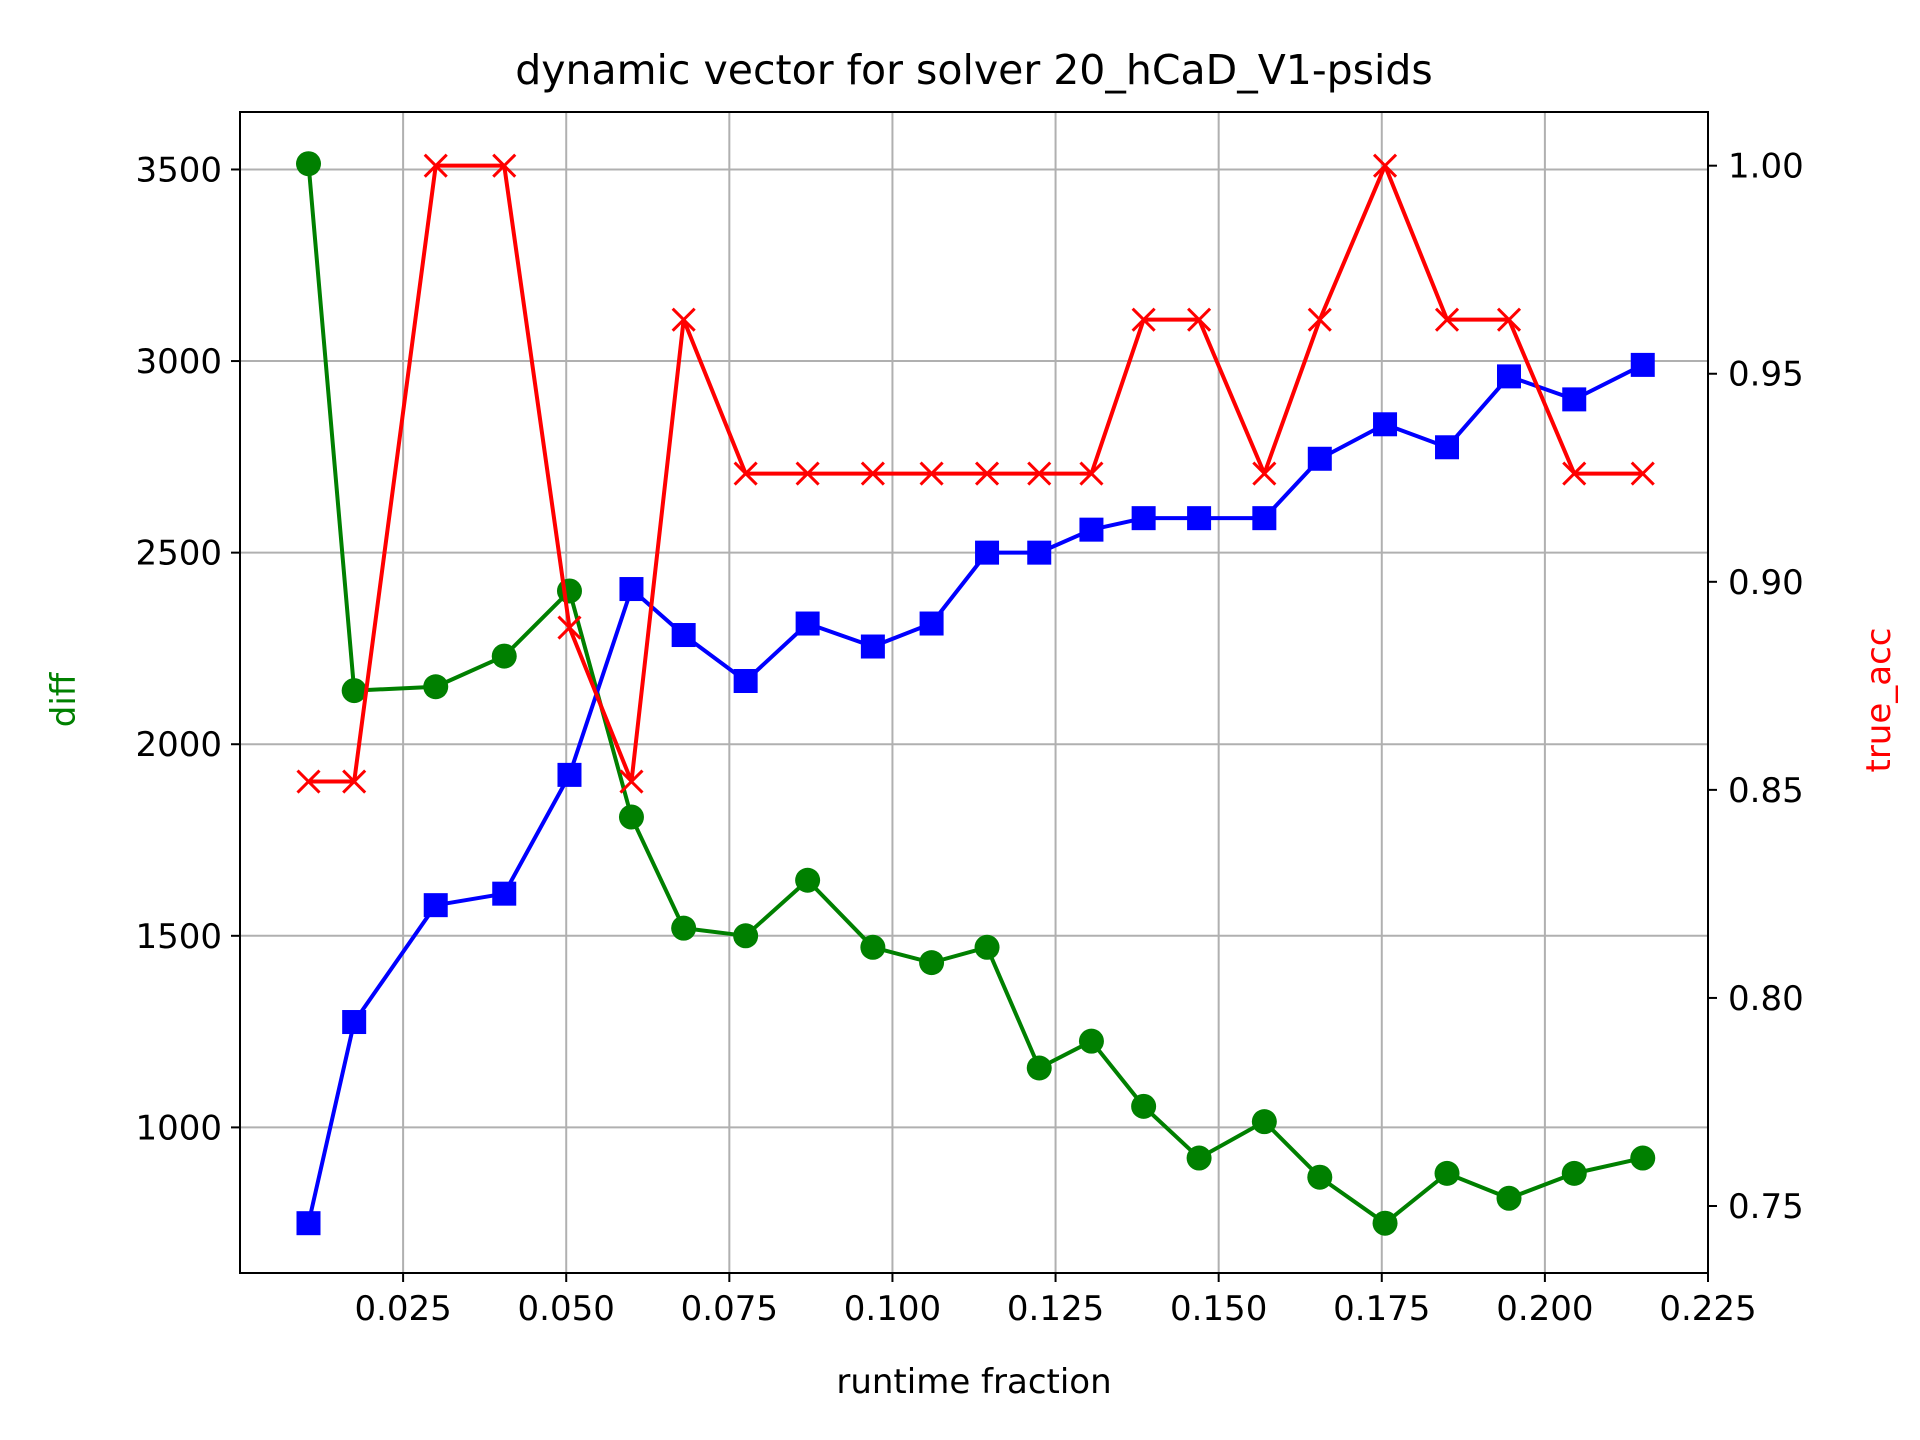  I want to click on x-tick-label: 0.200, so click(1544, 1309).